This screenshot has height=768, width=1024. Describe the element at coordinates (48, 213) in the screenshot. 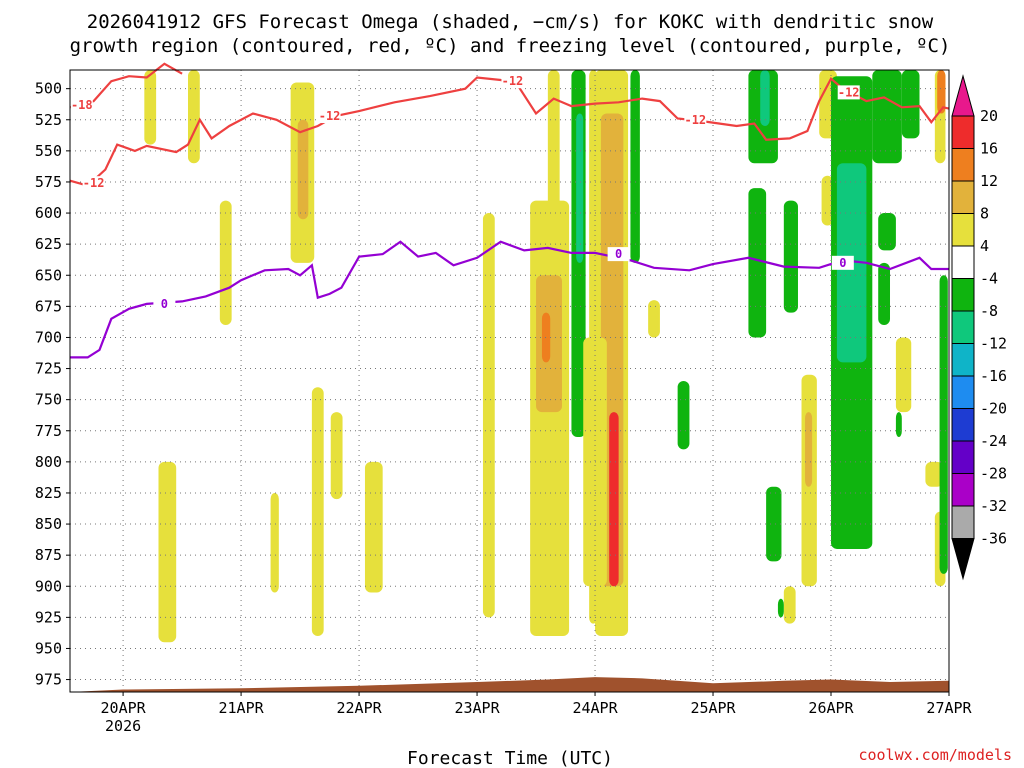

I see `y-tick-label: 600` at that location.